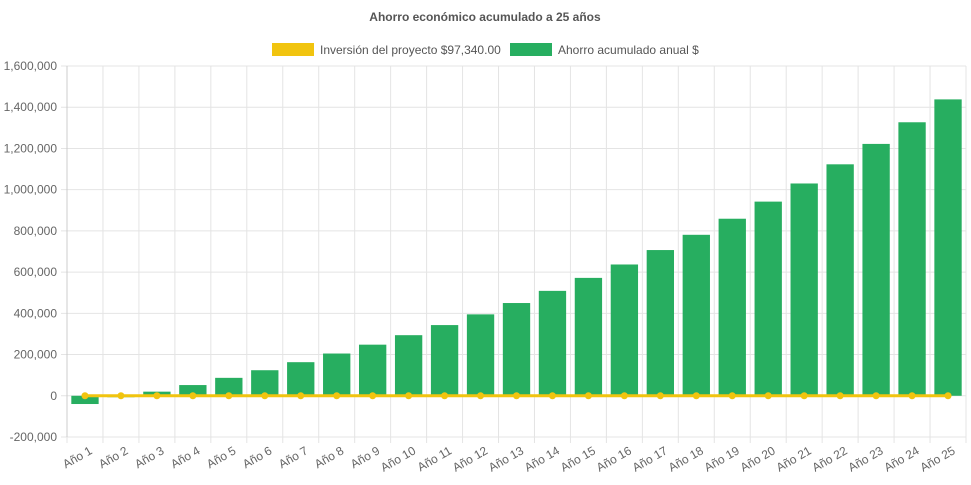 This screenshot has height=485, width=971. Describe the element at coordinates (53, 396) in the screenshot. I see `y-tick-label: 0` at that location.